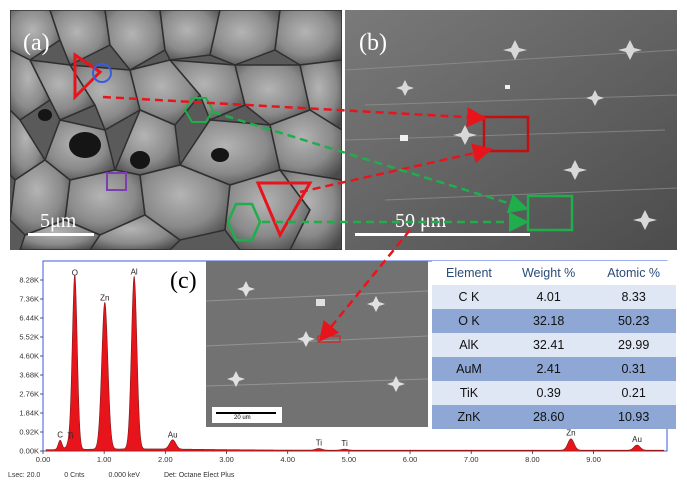 The height and width of the screenshot is (489, 687). I want to click on eds-header-weight: Weight %, so click(548, 273).